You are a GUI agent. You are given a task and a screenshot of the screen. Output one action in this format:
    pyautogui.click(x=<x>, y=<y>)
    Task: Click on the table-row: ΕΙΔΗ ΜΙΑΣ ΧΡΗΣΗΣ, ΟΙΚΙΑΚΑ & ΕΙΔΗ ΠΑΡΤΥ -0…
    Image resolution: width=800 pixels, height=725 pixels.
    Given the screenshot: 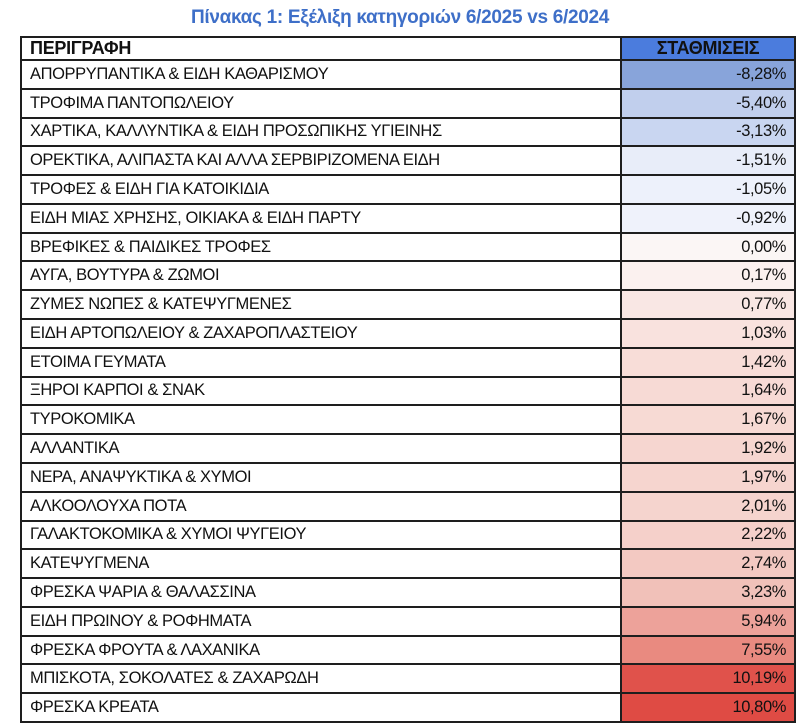 What is the action you would take?
    pyautogui.click(x=408, y=218)
    